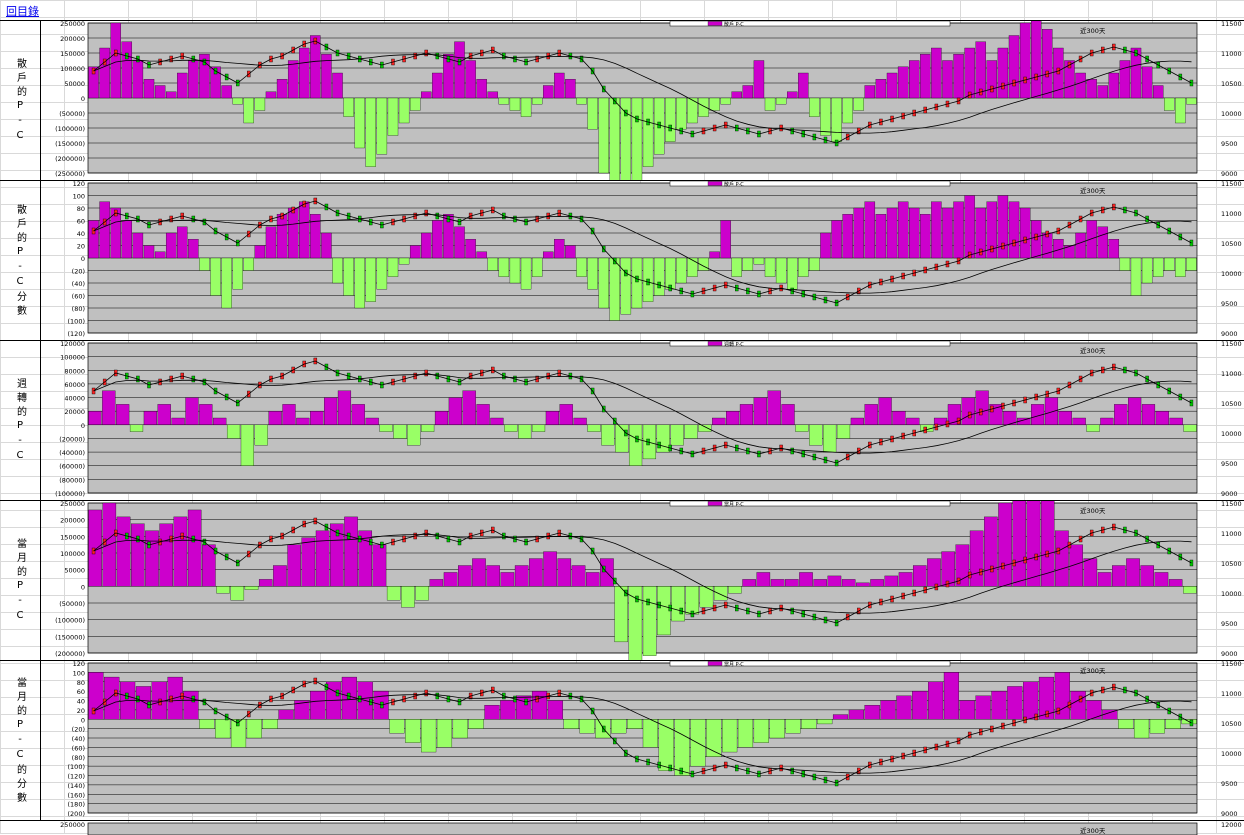 Image resolution: width=1244 pixels, height=835 pixels. I want to click on y2-tick-label: 11000, so click(1231, 374).